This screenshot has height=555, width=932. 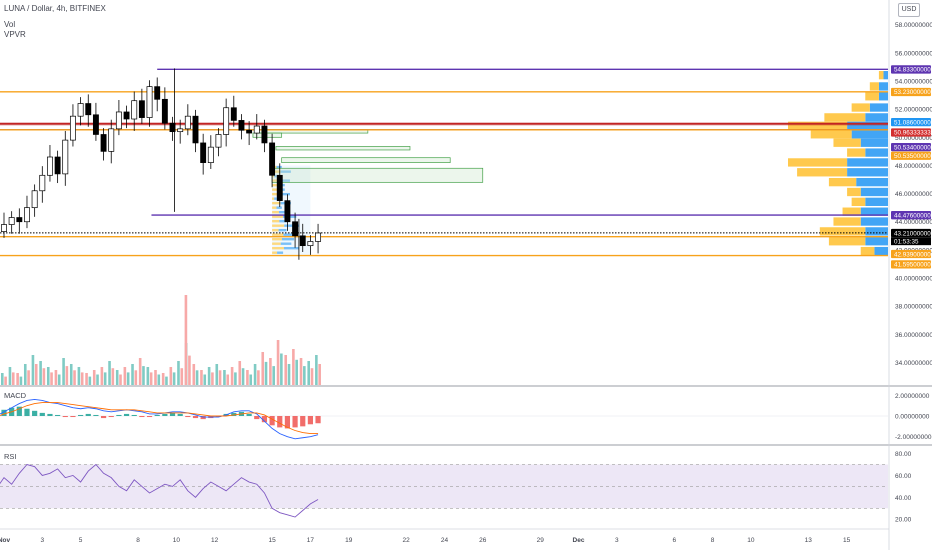 I want to click on price-level-tag: 41.59500000, so click(x=911, y=264).